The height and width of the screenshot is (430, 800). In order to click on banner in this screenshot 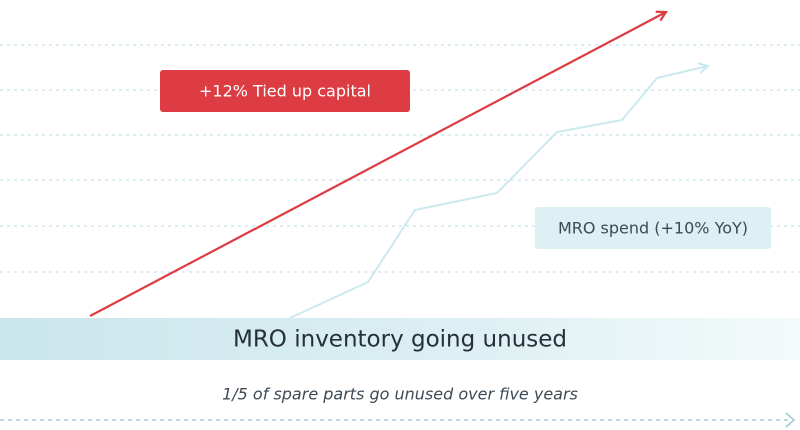, I will do `click(400, 339)`.